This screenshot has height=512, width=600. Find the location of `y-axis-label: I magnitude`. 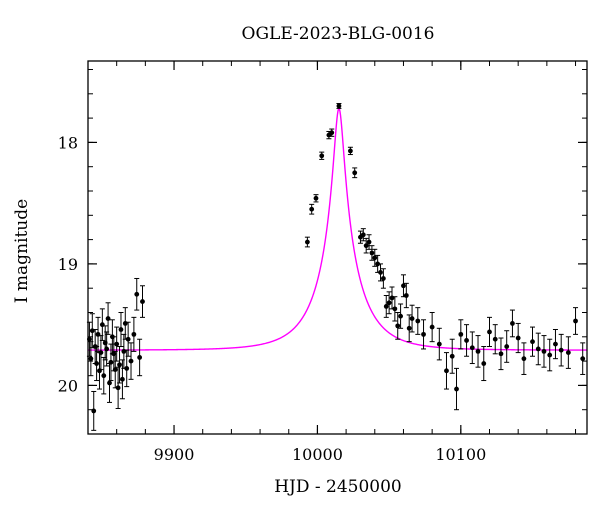

y-axis-label: I magnitude is located at coordinates (22, 251).